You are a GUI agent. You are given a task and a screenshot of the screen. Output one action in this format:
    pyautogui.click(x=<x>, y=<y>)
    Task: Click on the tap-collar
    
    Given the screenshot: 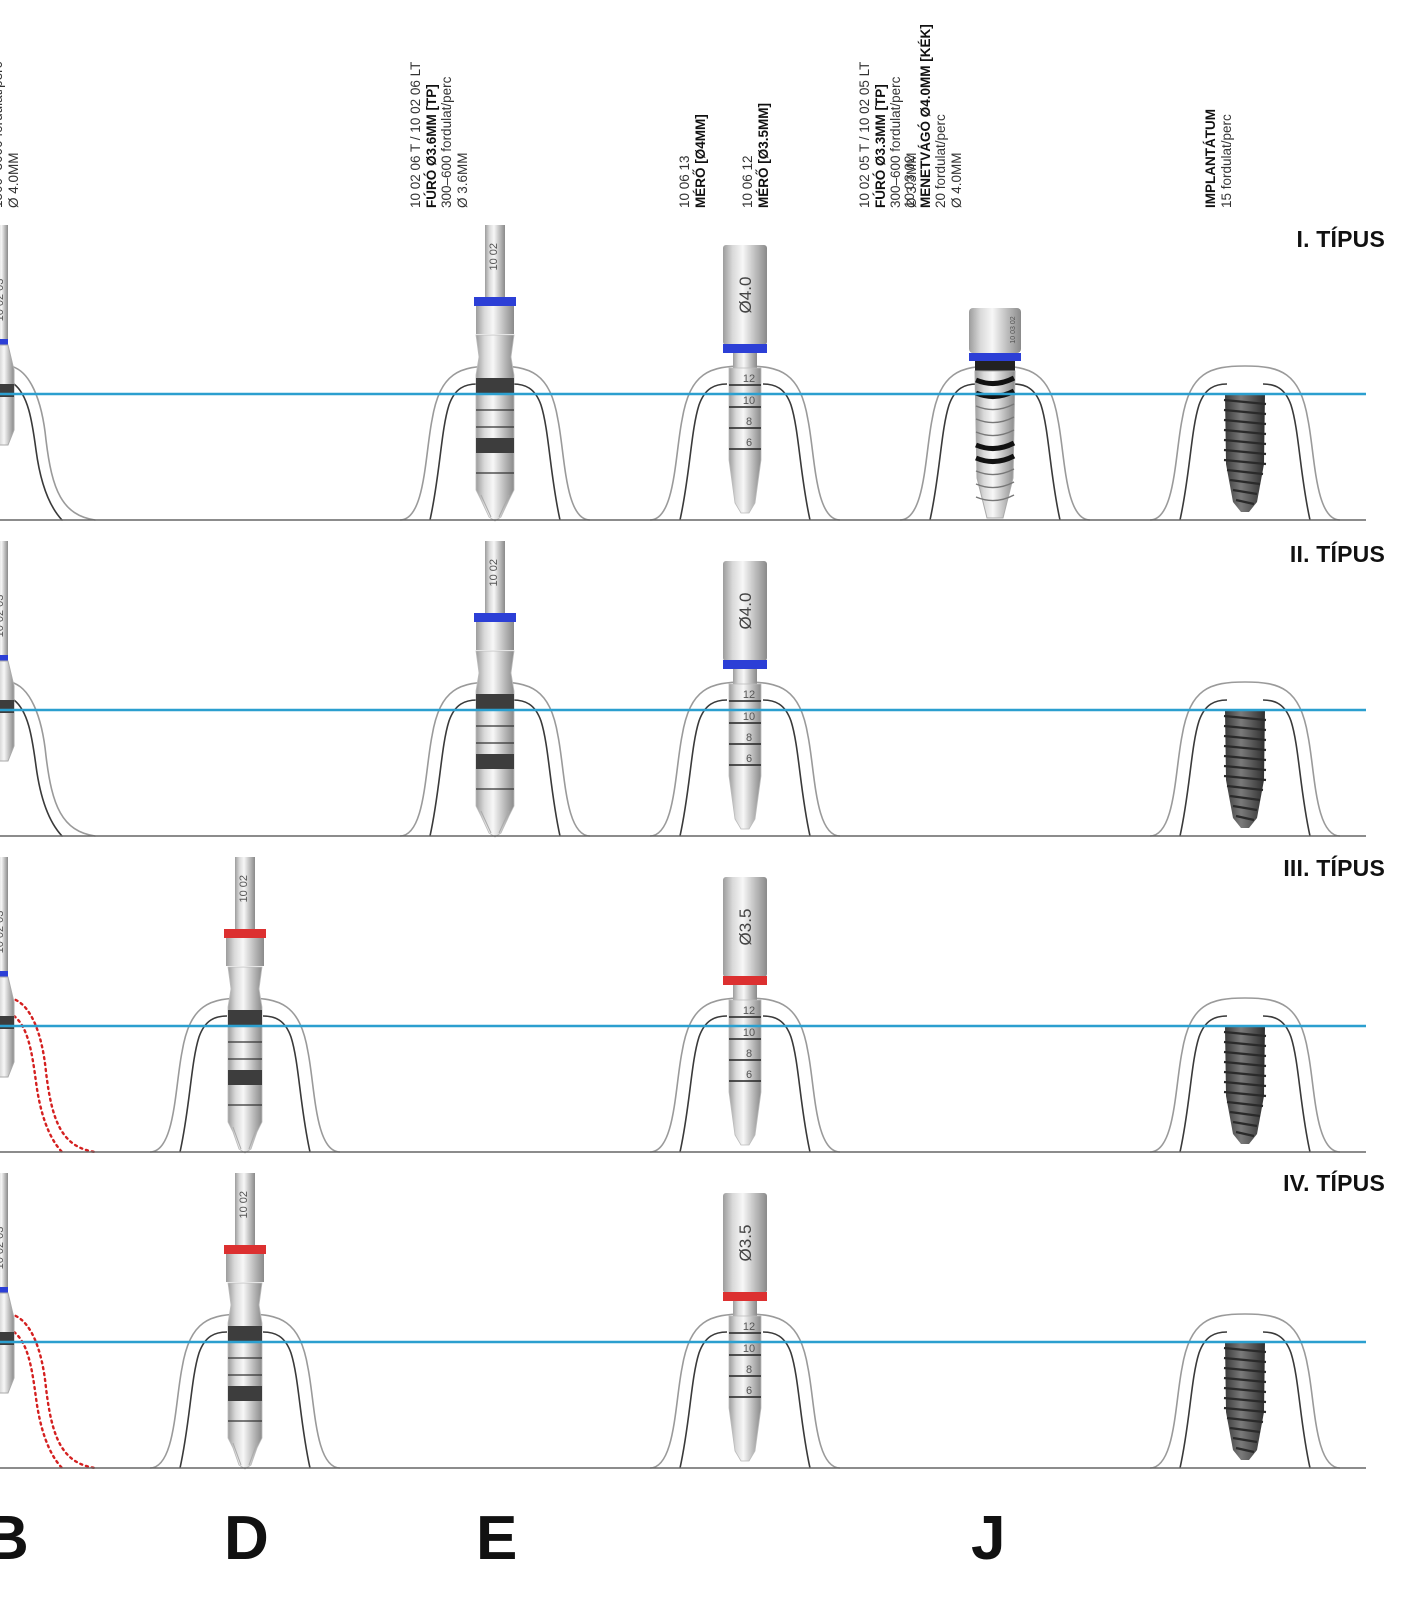 What is the action you would take?
    pyautogui.click(x=995, y=366)
    